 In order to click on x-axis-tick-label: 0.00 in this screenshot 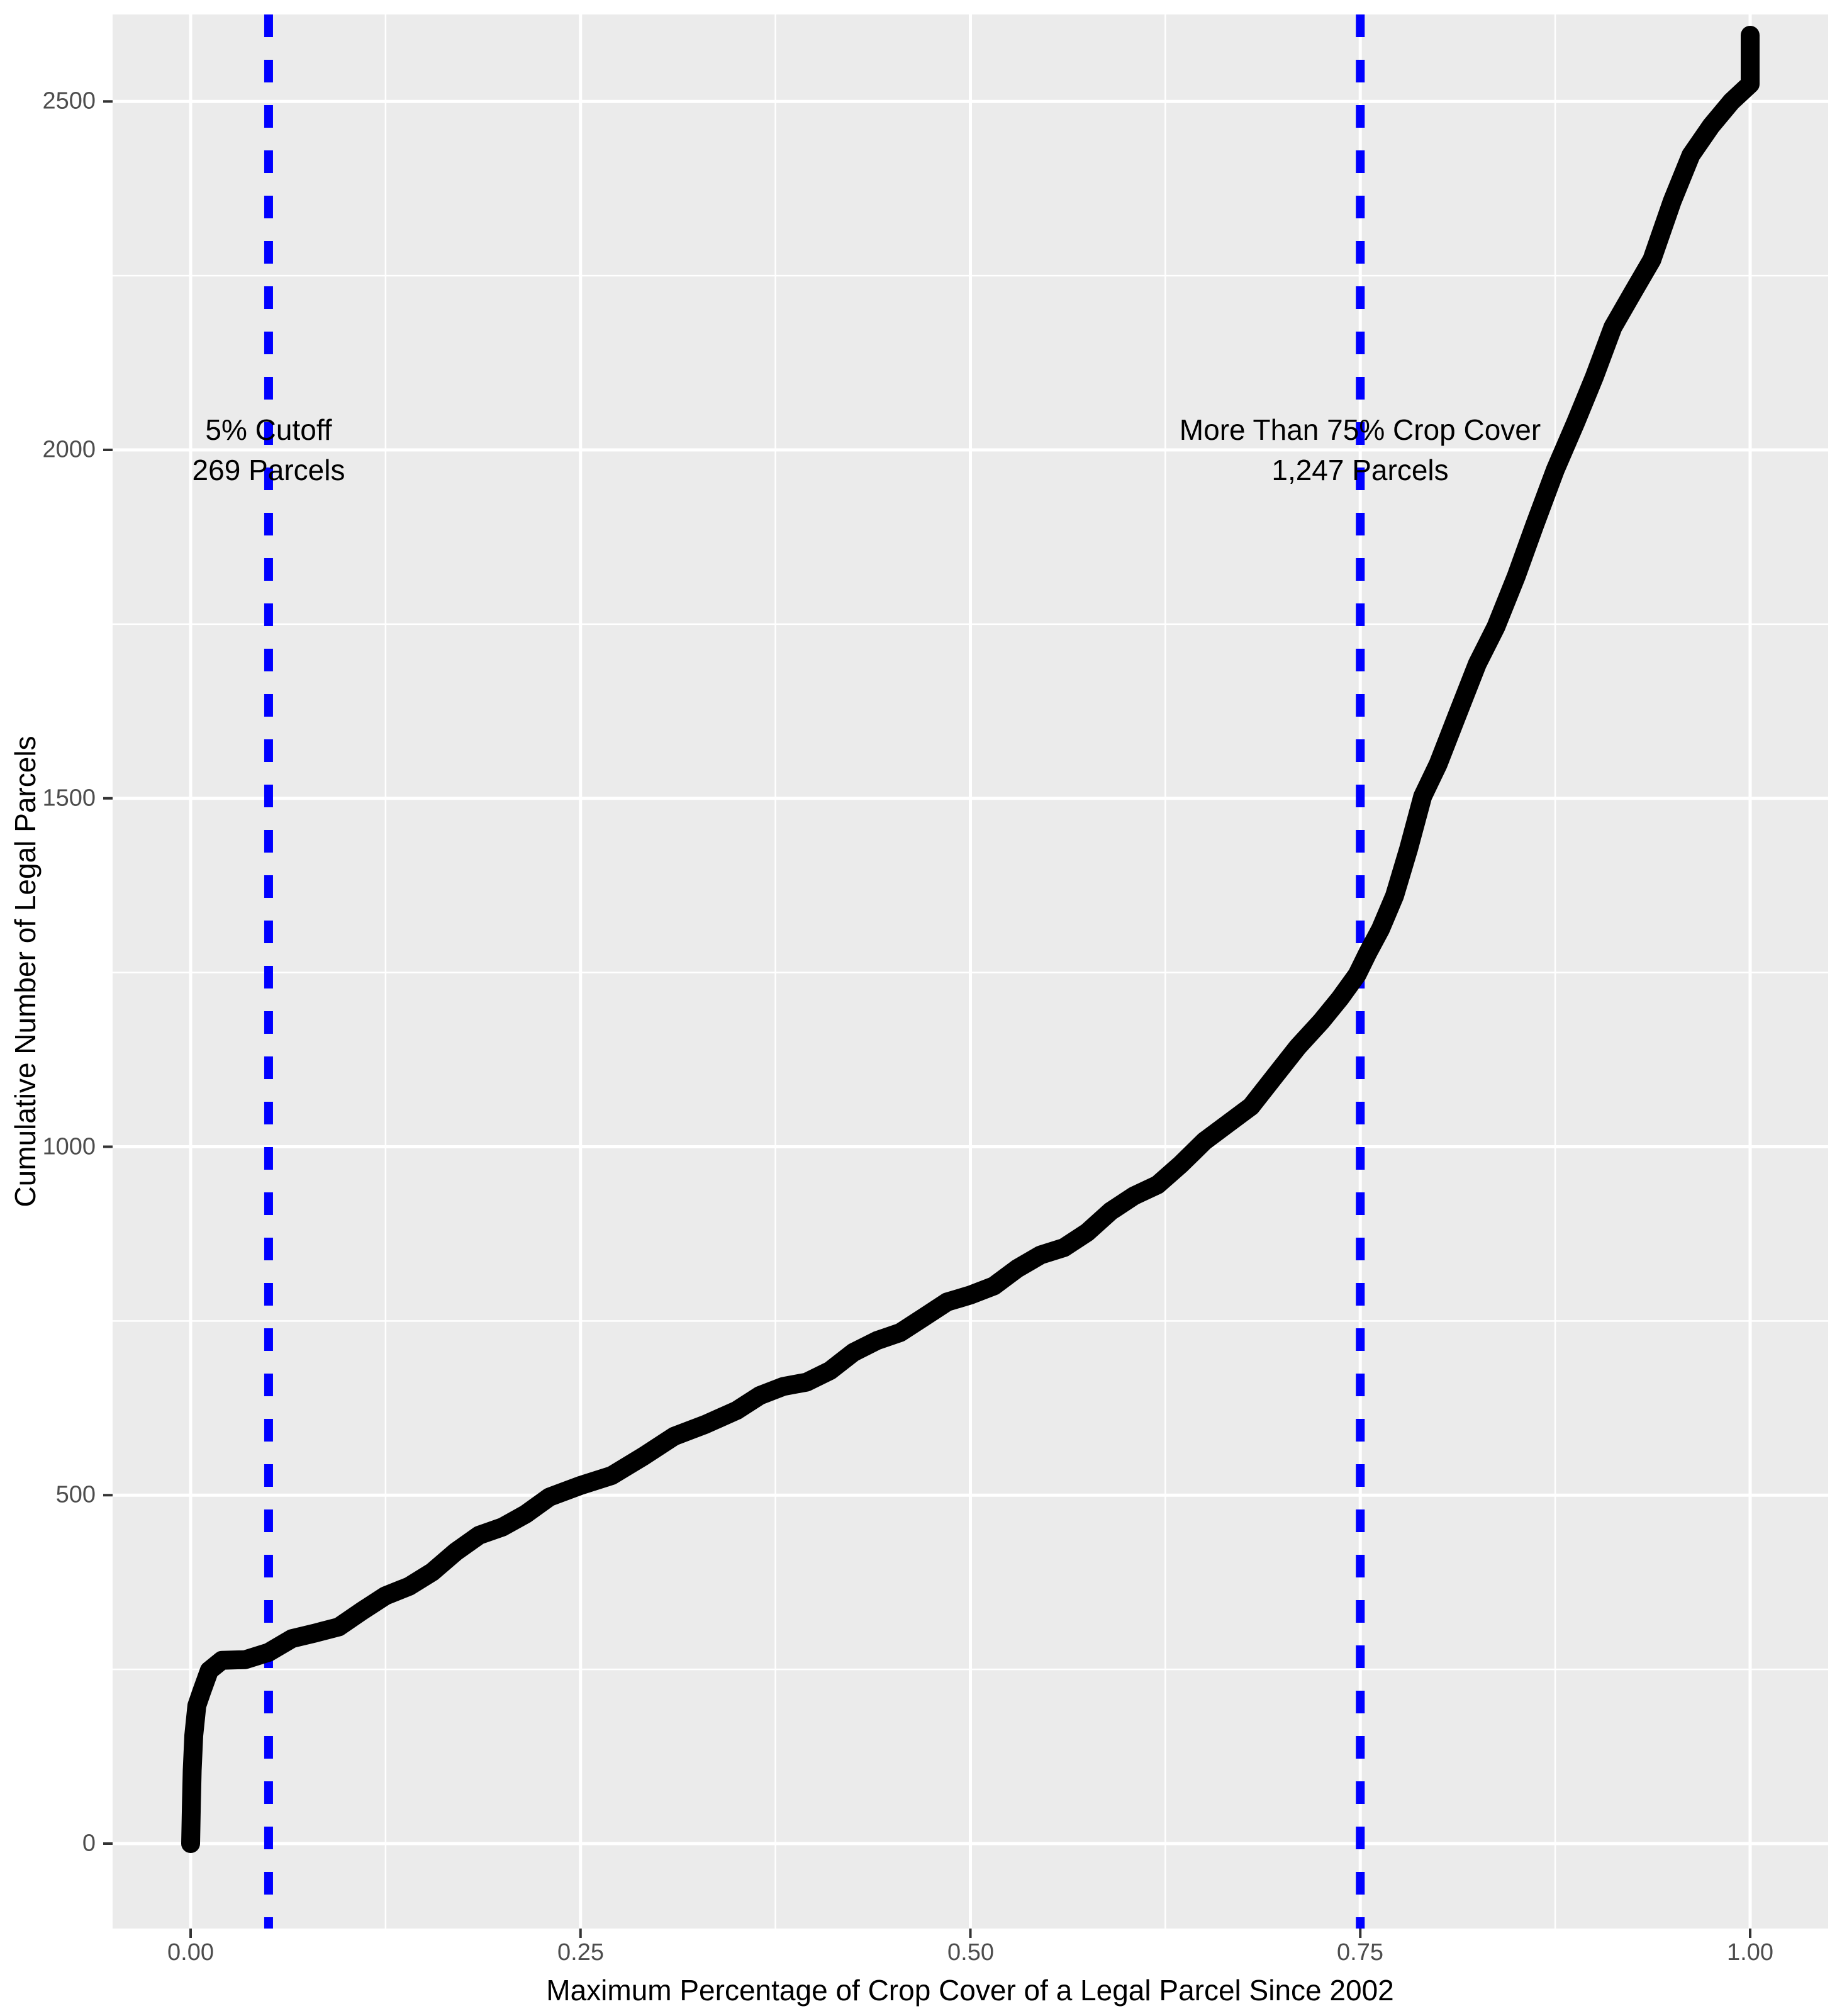, I will do `click(190, 1952)`.